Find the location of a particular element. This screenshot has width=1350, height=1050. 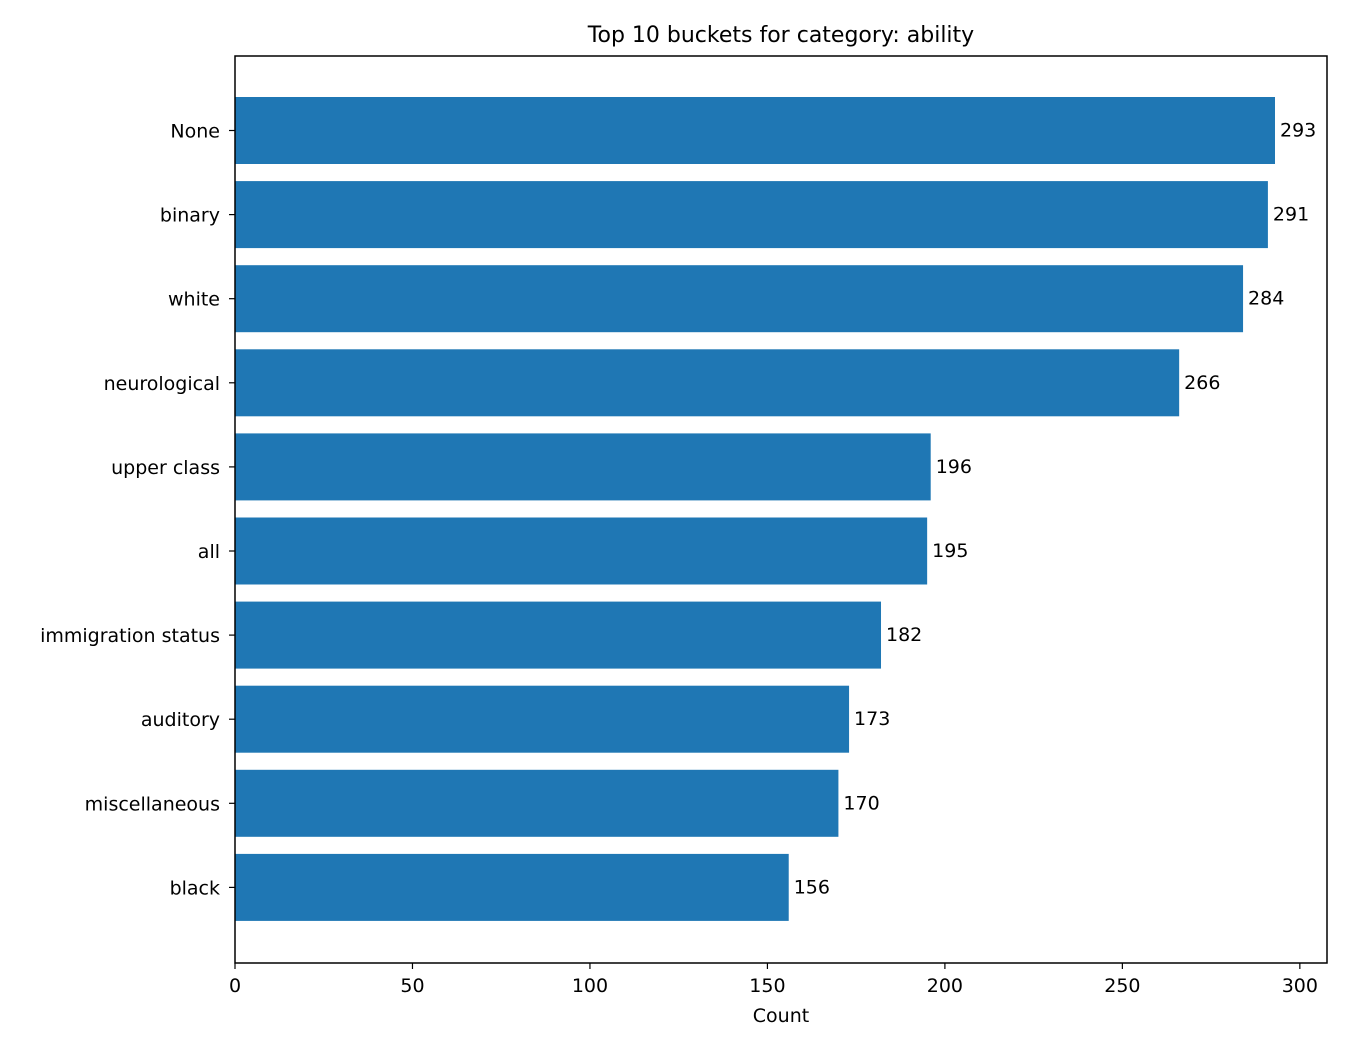

chart-title: Top 10 buckets for category: ability is located at coordinates (780, 35).